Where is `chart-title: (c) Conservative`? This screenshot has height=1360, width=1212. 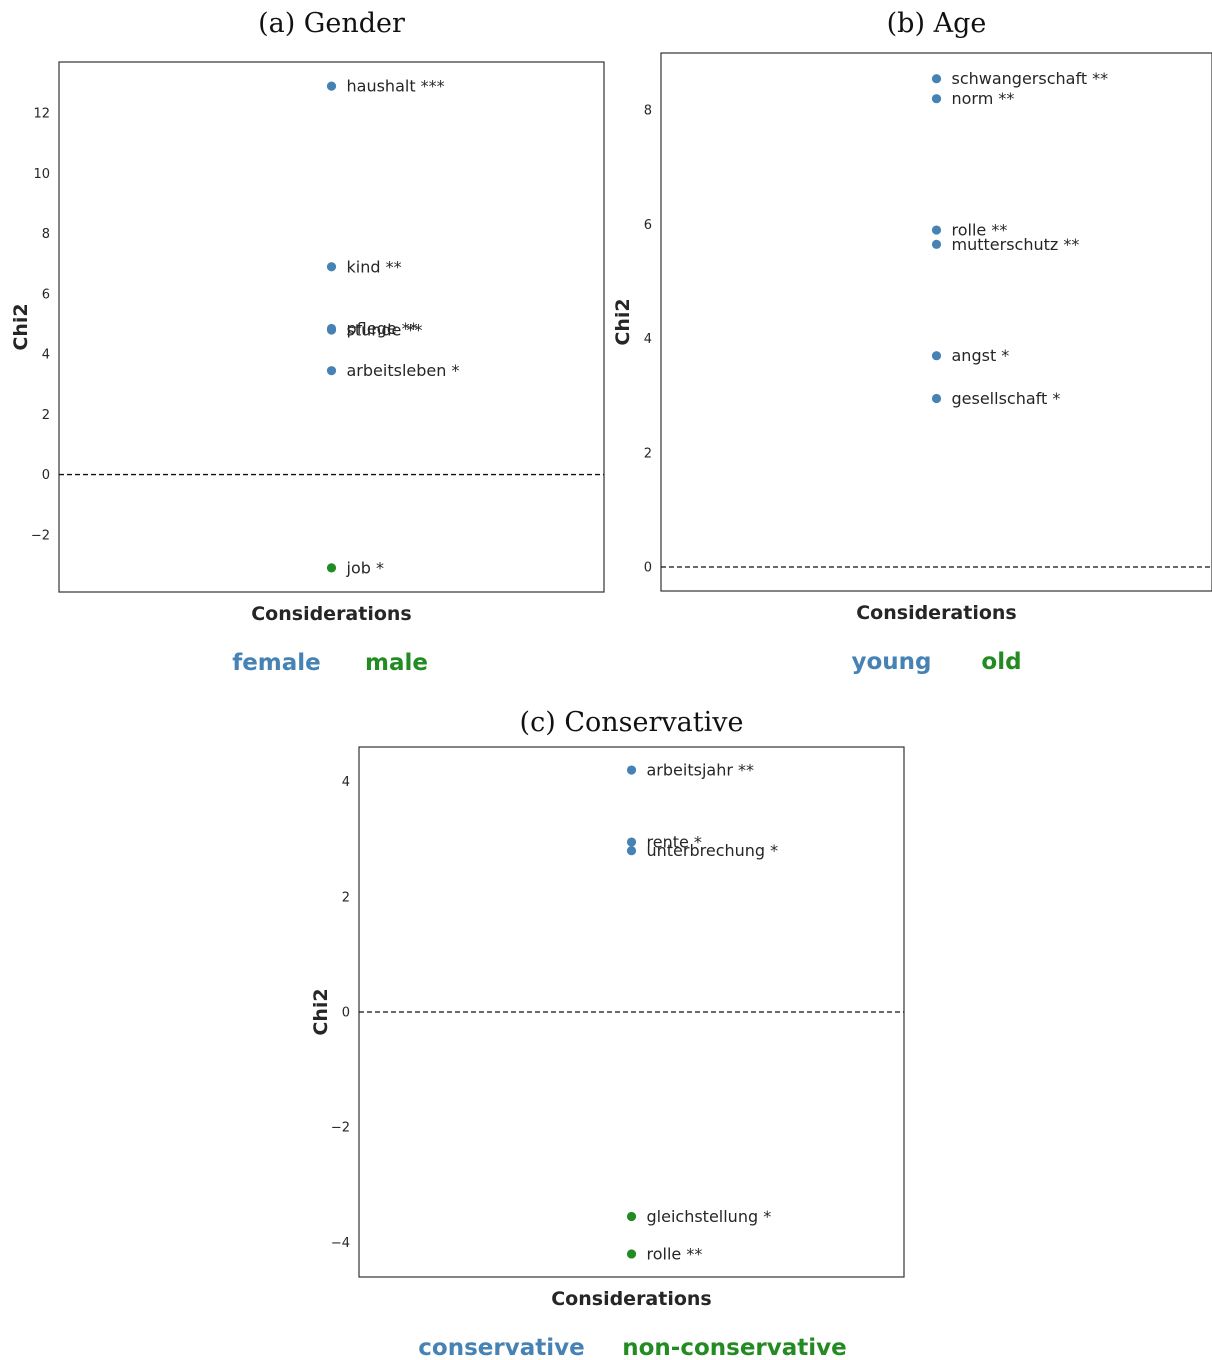
chart-title: (c) Conservative is located at coordinates (632, 722).